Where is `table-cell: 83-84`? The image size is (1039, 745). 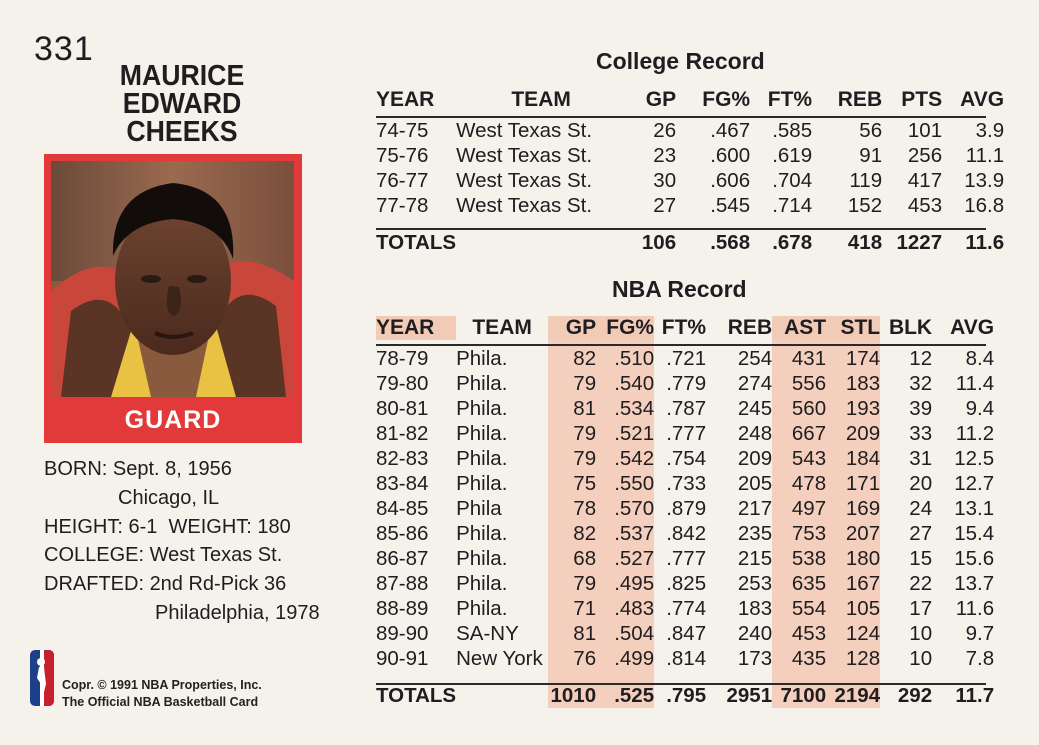 table-cell: 83-84 is located at coordinates (402, 483).